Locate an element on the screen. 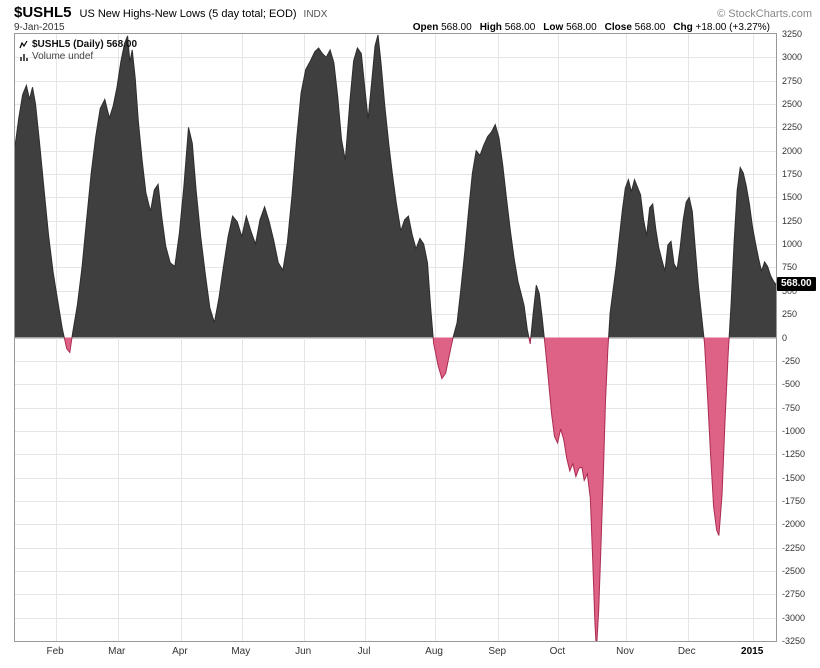 The image size is (820, 668). legend-volume-label: Volume undef is located at coordinates (63, 56).